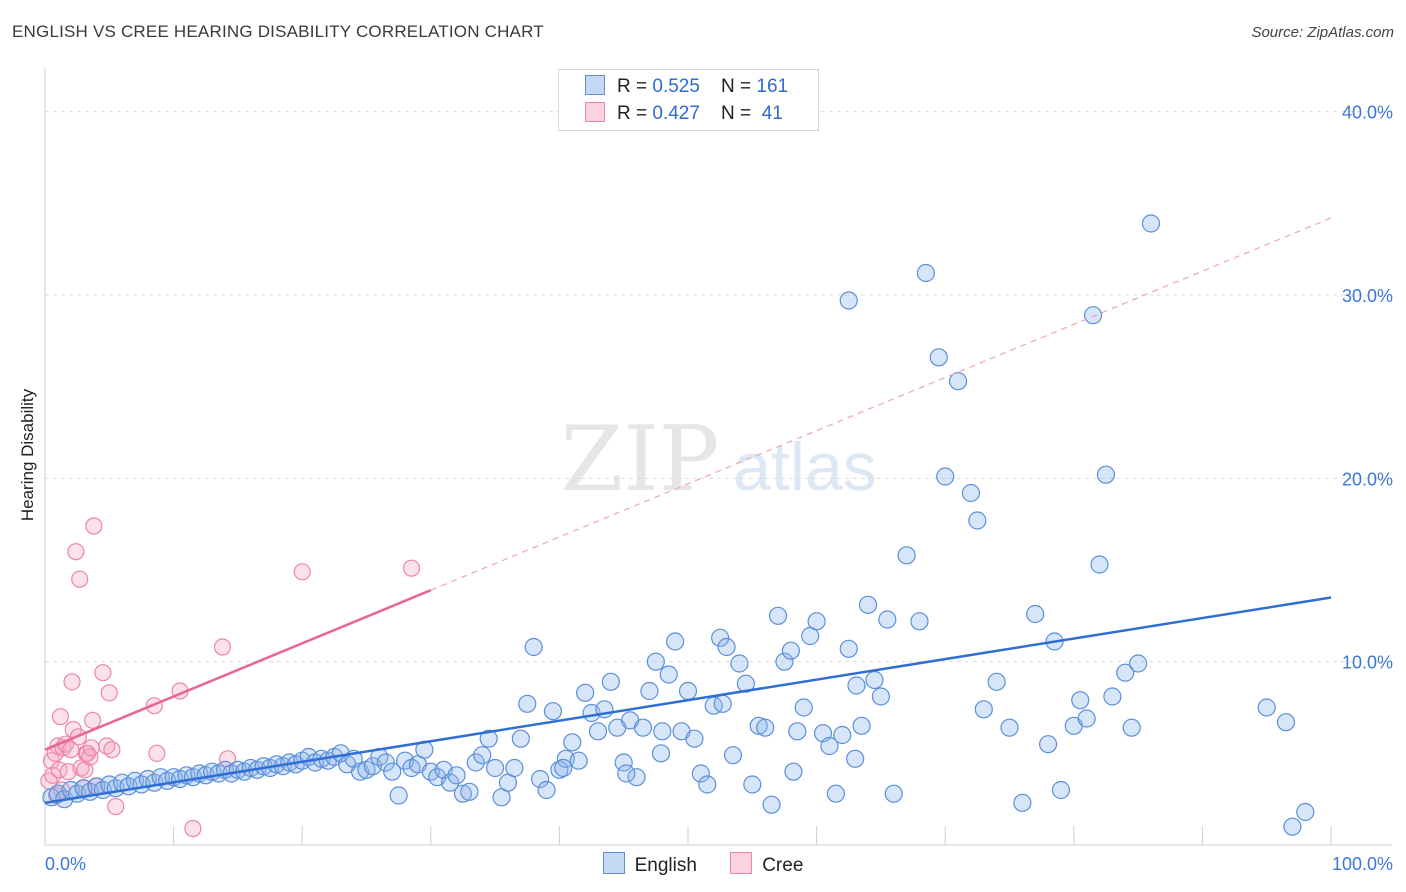 The image size is (1406, 892). I want to click on legend-row-cree: R = 0.427 N = 41, so click(684, 114).